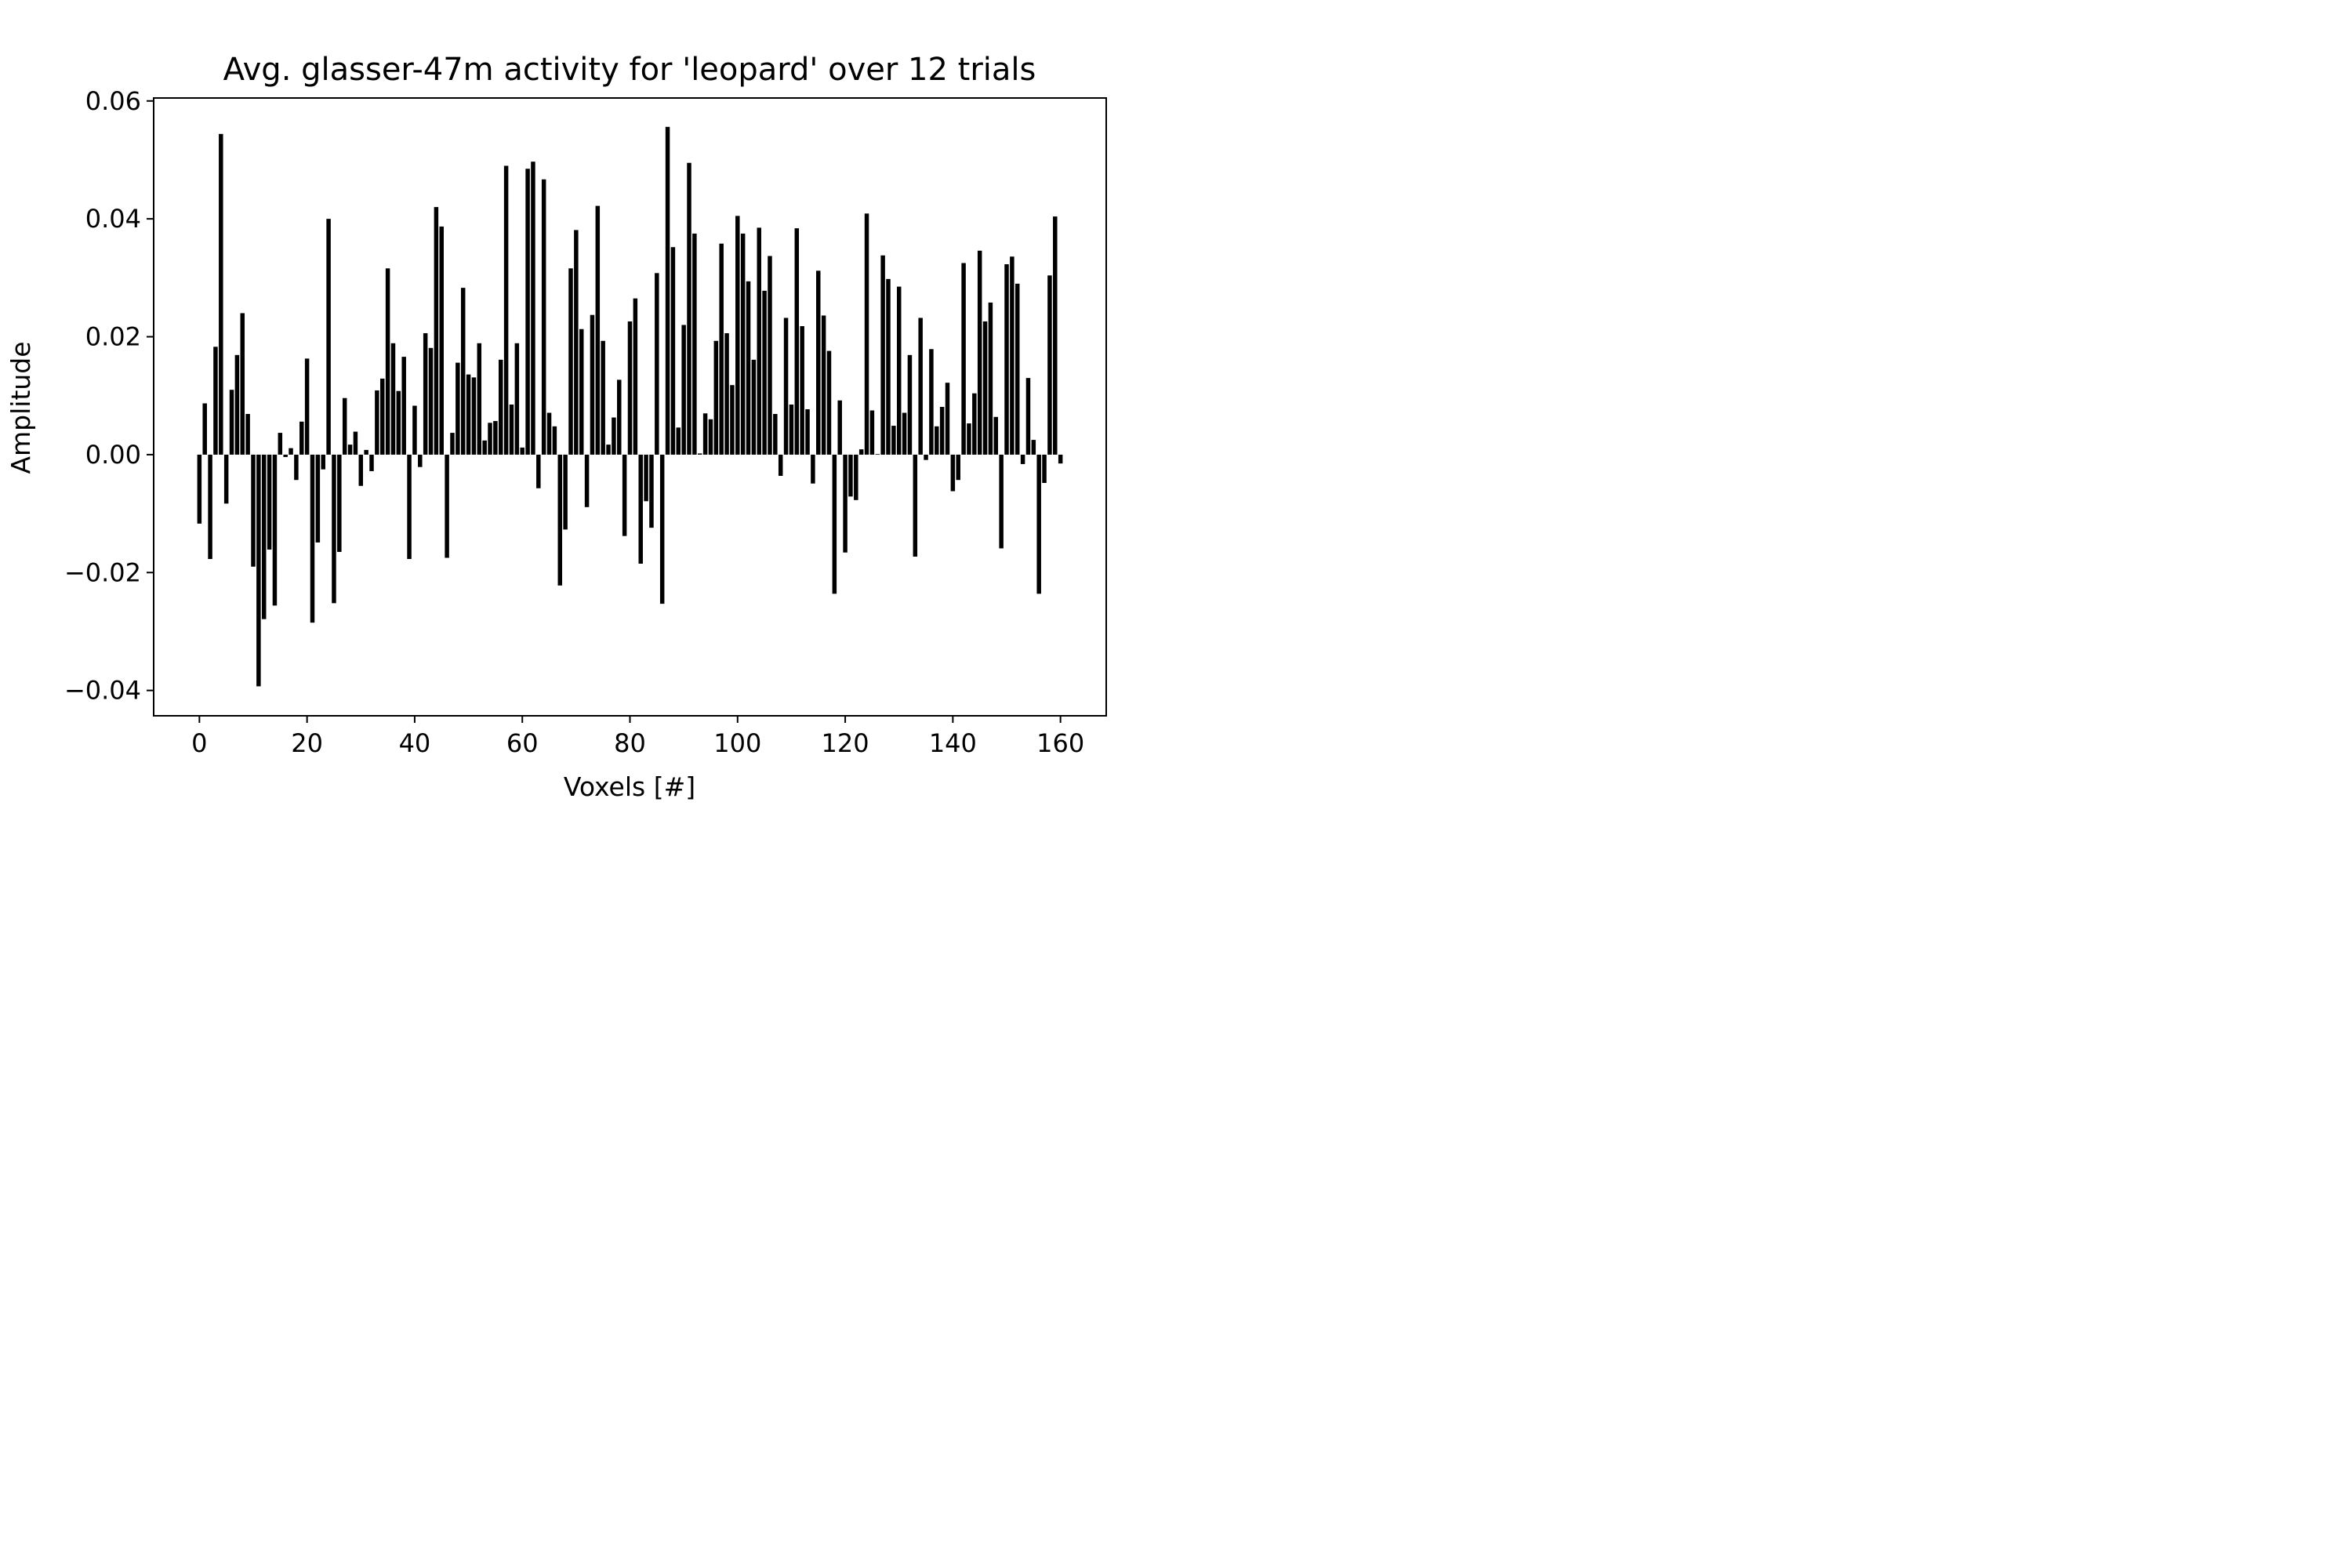  What do you see at coordinates (307, 743) in the screenshot?
I see `x-tick-label: 20` at bounding box center [307, 743].